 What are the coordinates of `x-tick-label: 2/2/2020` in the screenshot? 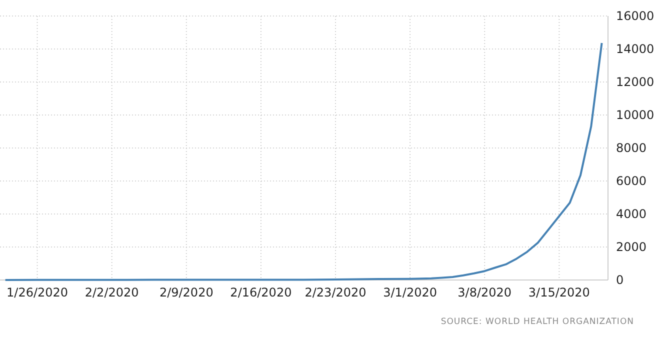 It's located at (111, 293).